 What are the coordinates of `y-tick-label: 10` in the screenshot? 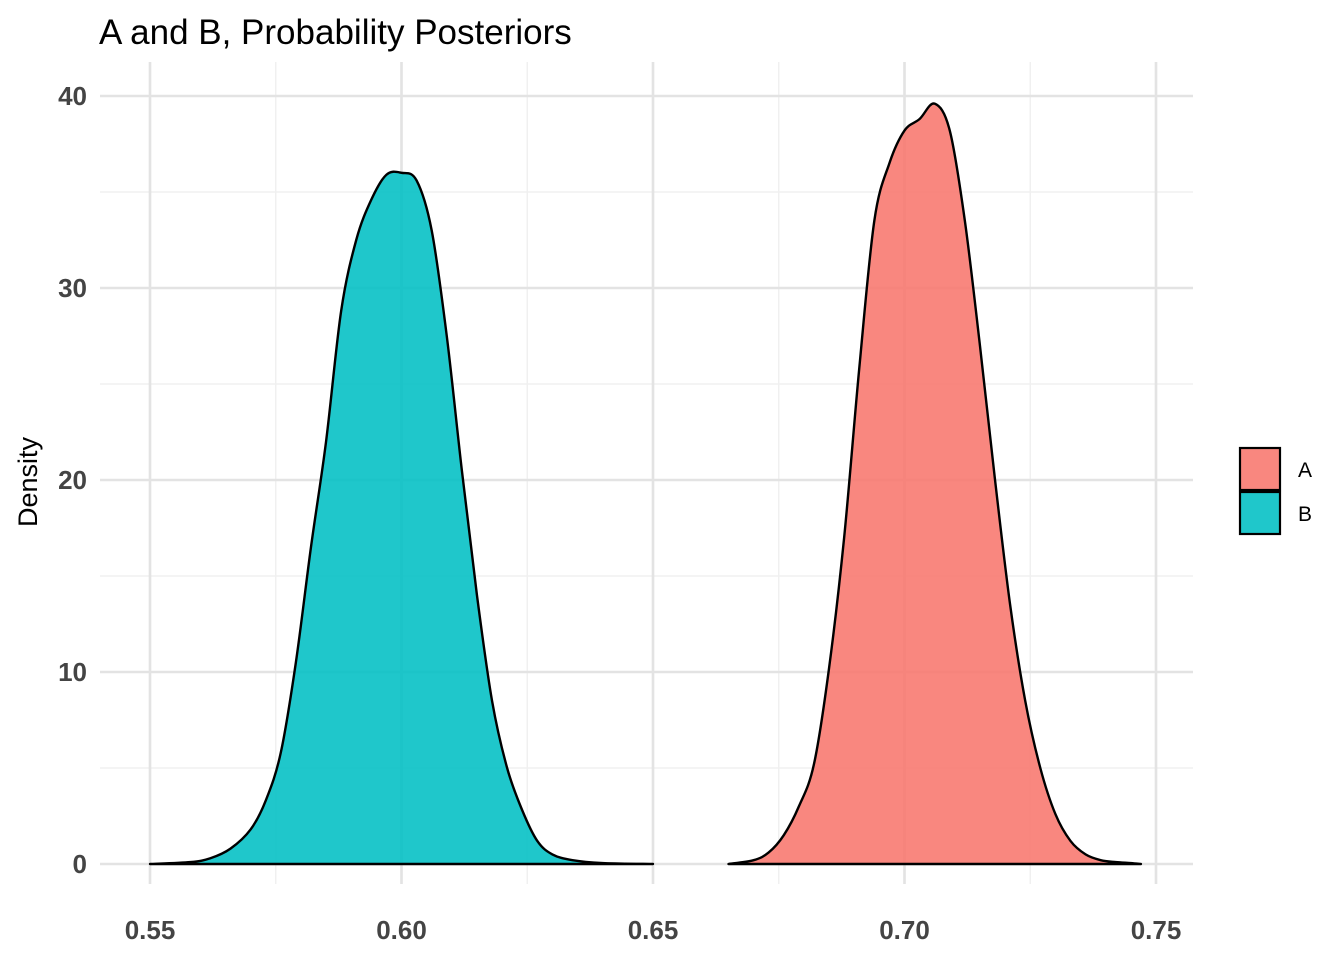 It's located at (72, 672).